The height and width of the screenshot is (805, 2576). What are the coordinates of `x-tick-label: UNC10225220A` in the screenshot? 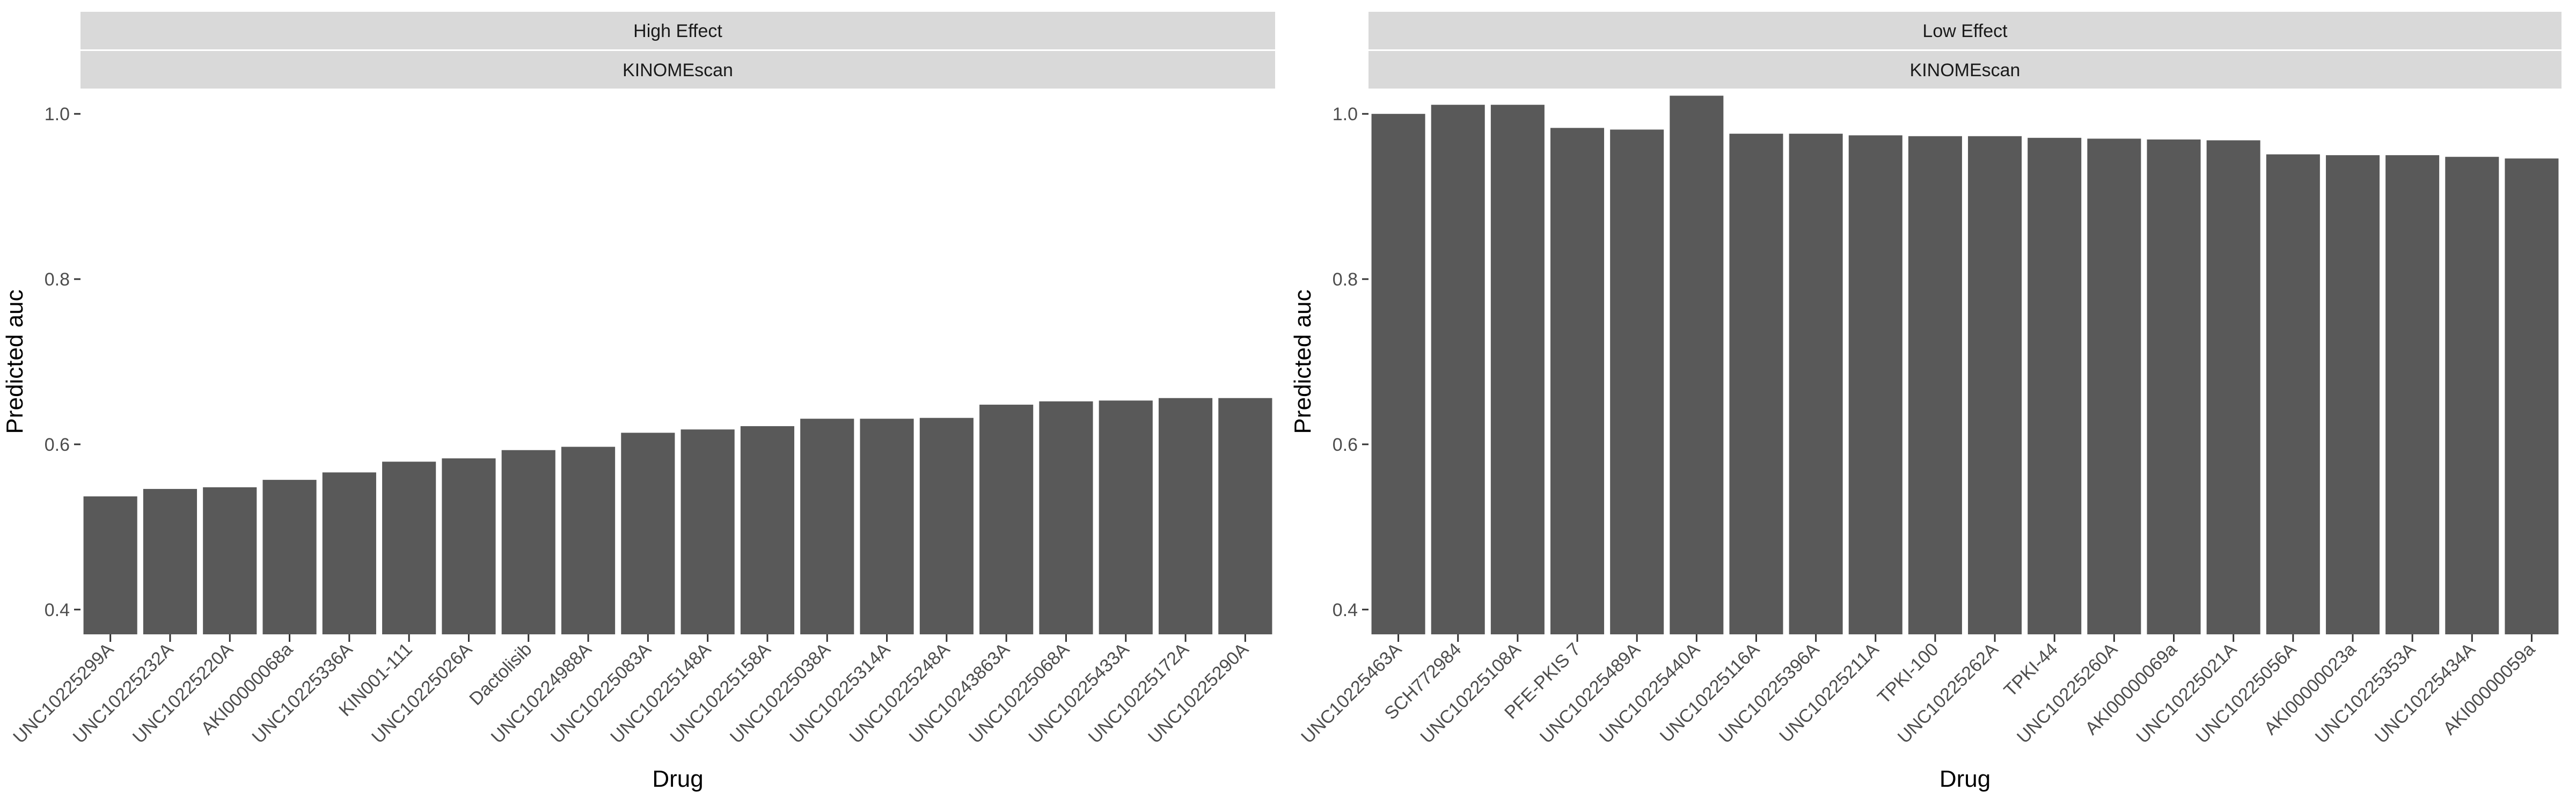 It's located at (183, 693).